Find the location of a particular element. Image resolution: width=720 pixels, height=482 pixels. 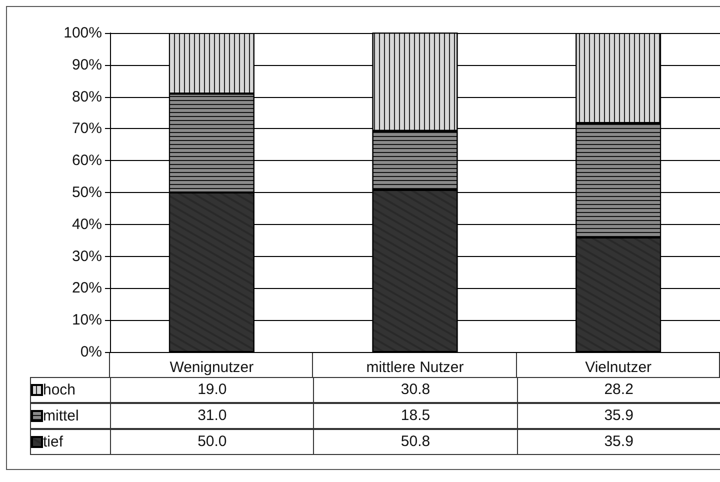

legend-label: mittel is located at coordinates (61, 416).